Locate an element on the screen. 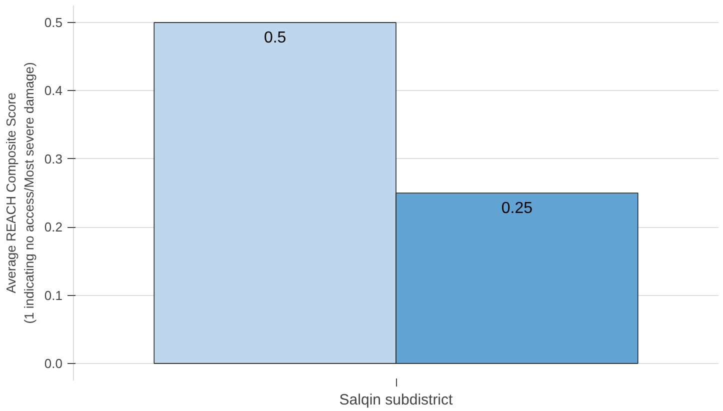  y-axis-title: Average REACH Composite Score (1 indicating no access/Most severe damage) is located at coordinates (19, 193).